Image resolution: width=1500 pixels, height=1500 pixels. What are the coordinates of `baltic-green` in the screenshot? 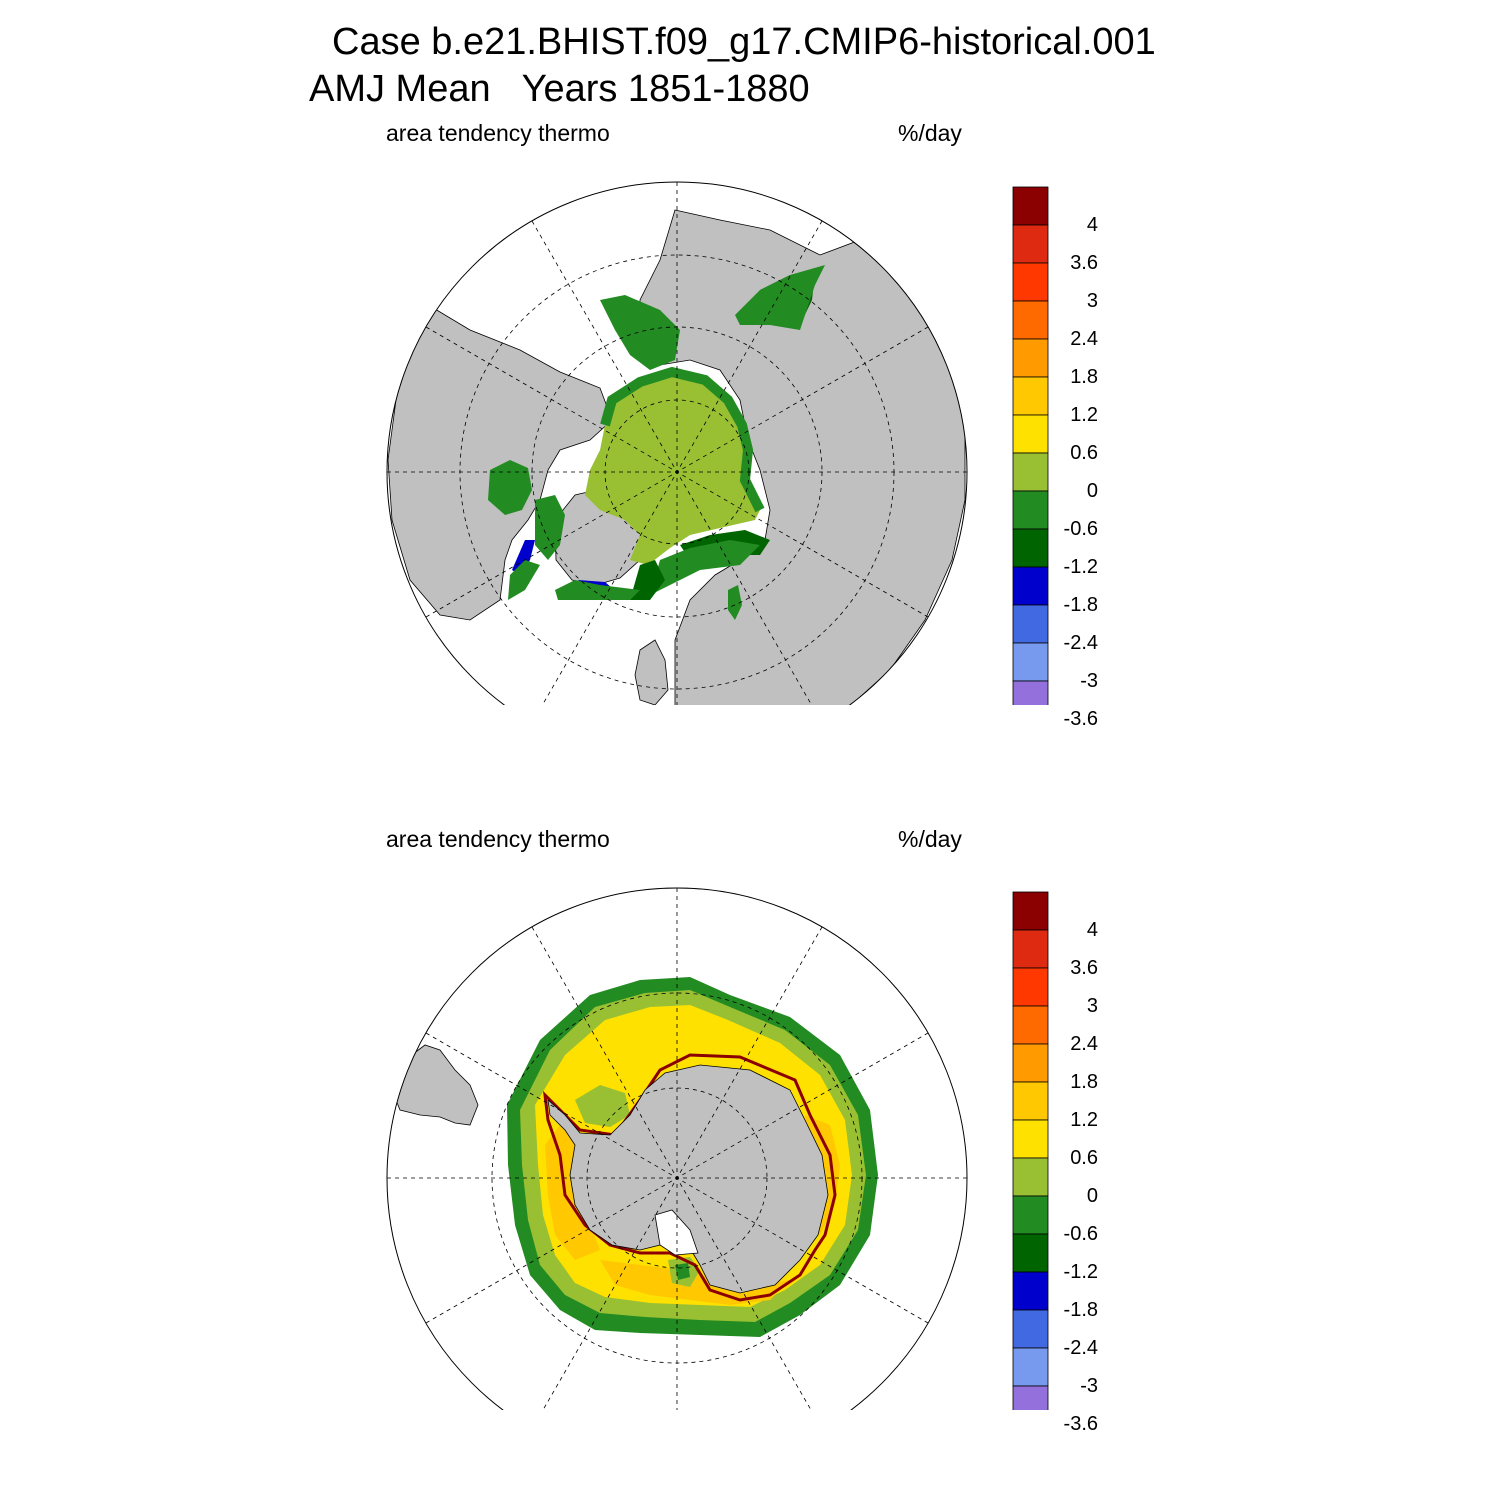 It's located at (735, 602).